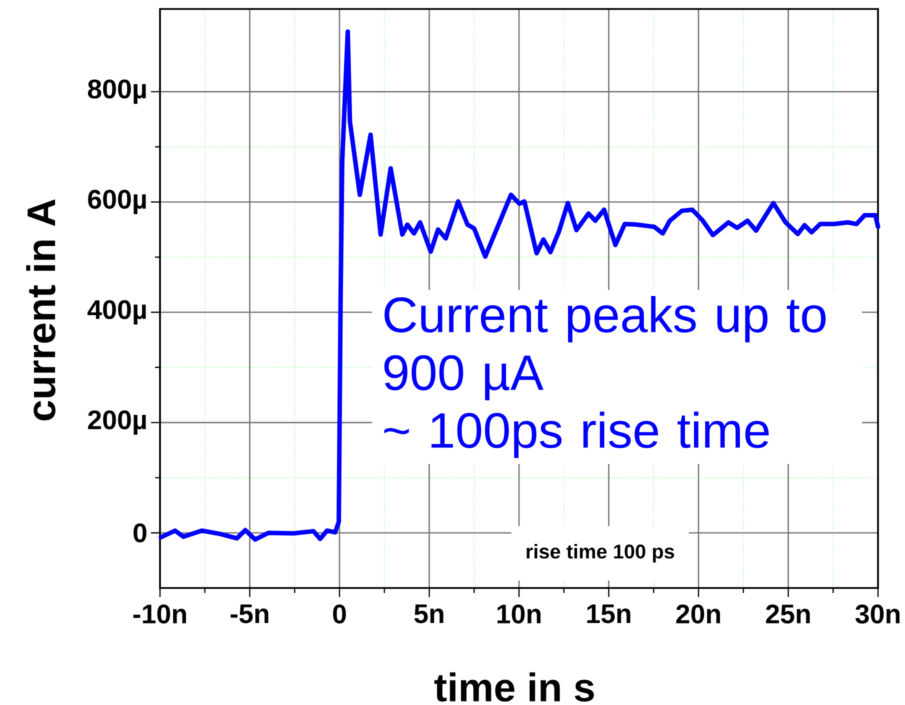 The height and width of the screenshot is (705, 905). Describe the element at coordinates (117, 202) in the screenshot. I see `y-tick-label: 600µ` at that location.